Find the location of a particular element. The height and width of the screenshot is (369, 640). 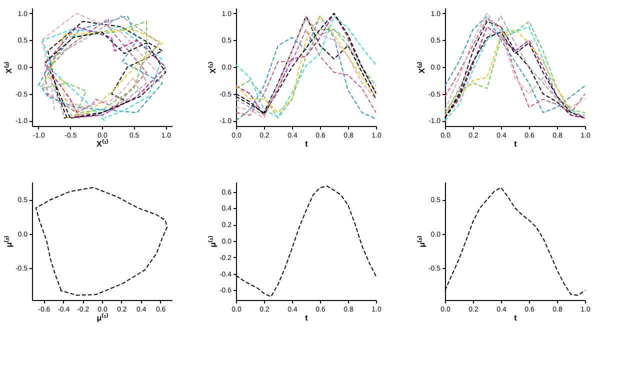

x-axis-title: X⁽¹⁾ is located at coordinates (102, 143).